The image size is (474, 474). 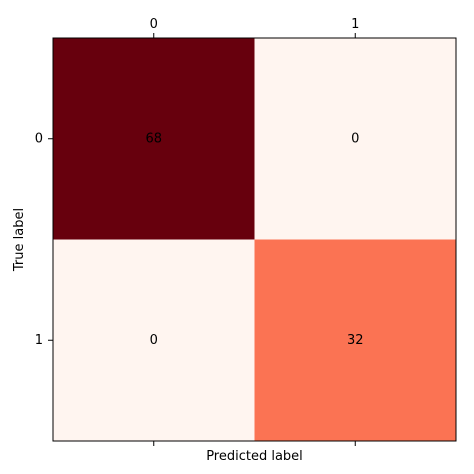 I want to click on cell-value-label: 32, so click(x=355, y=340).